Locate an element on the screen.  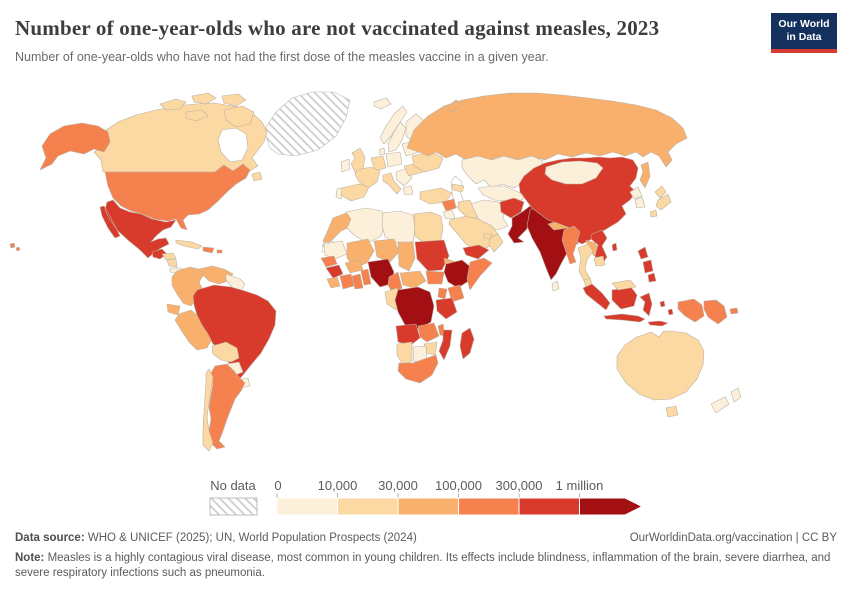
region-chile is located at coordinates (208, 410).